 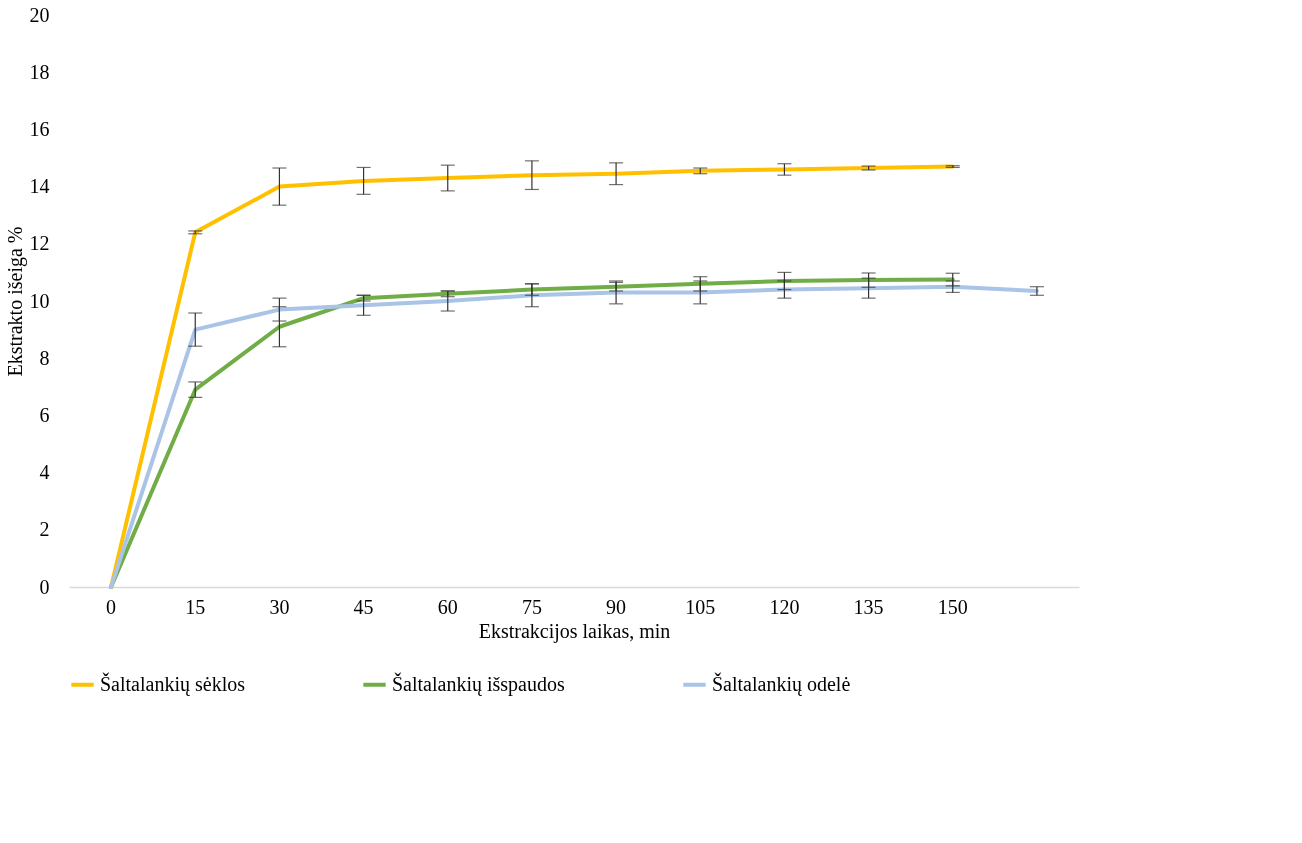 I want to click on x-tick-label: 45, so click(x=363, y=606).